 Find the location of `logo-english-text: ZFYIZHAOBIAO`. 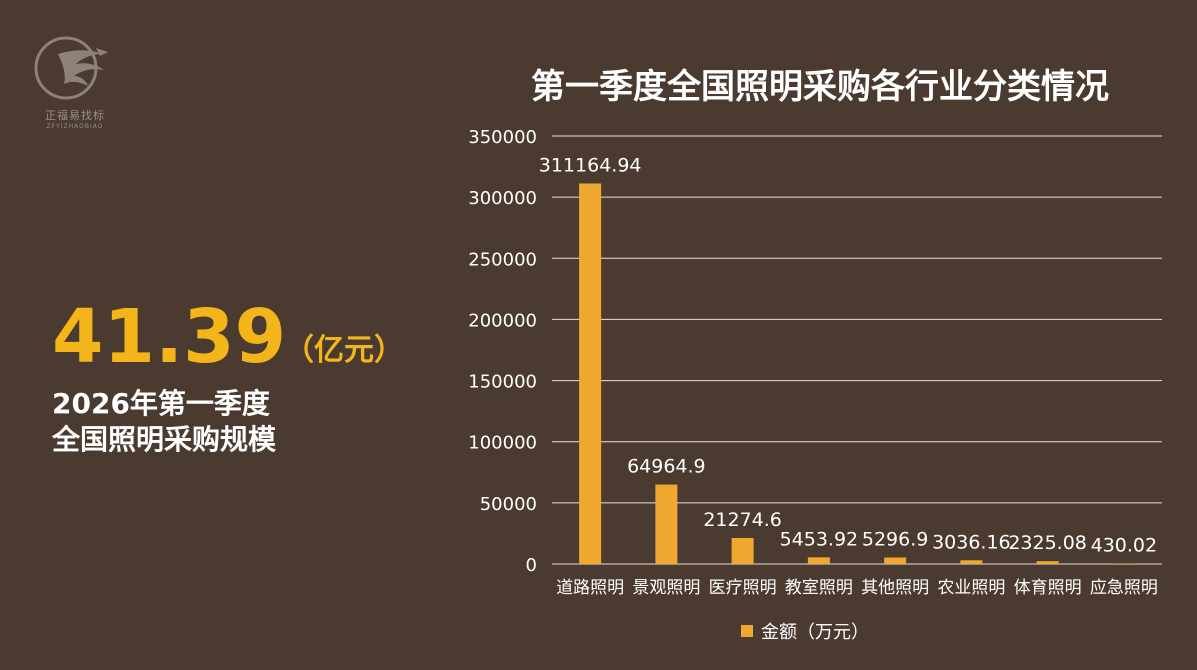

logo-english-text: ZFYIZHAOBIAO is located at coordinates (75, 126).